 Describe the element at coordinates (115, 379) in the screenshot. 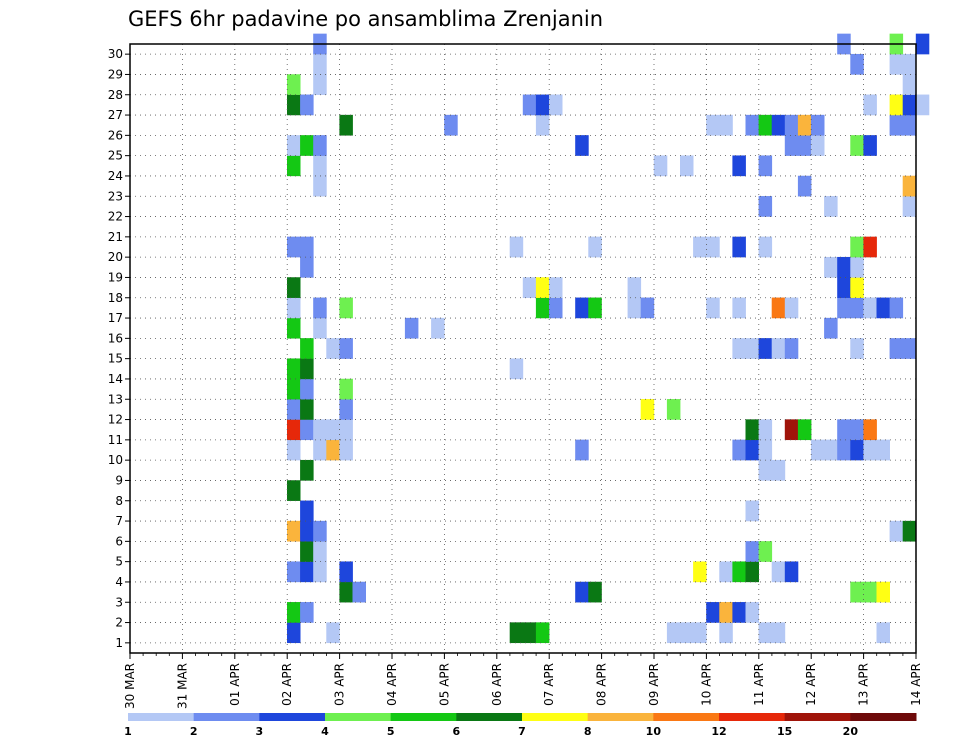

I see `y-tick-label-14: 14` at that location.